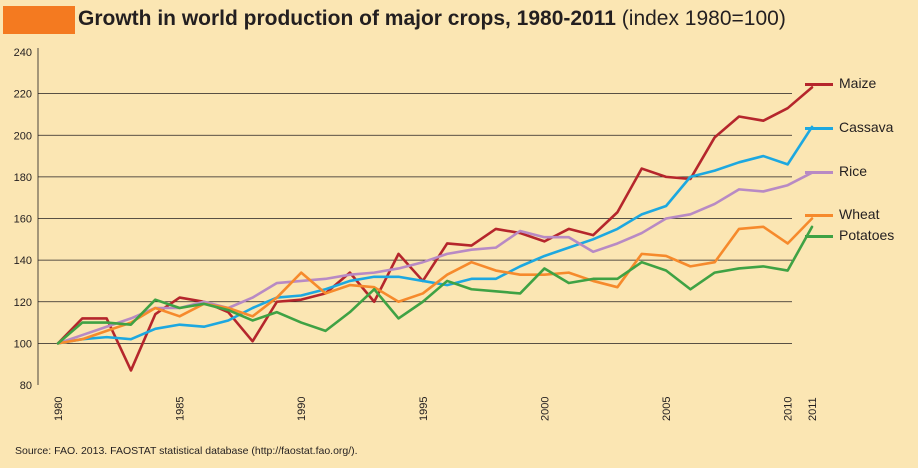 The width and height of the screenshot is (918, 468). Describe the element at coordinates (59, 409) in the screenshot. I see `x-tick-label: 1980` at that location.